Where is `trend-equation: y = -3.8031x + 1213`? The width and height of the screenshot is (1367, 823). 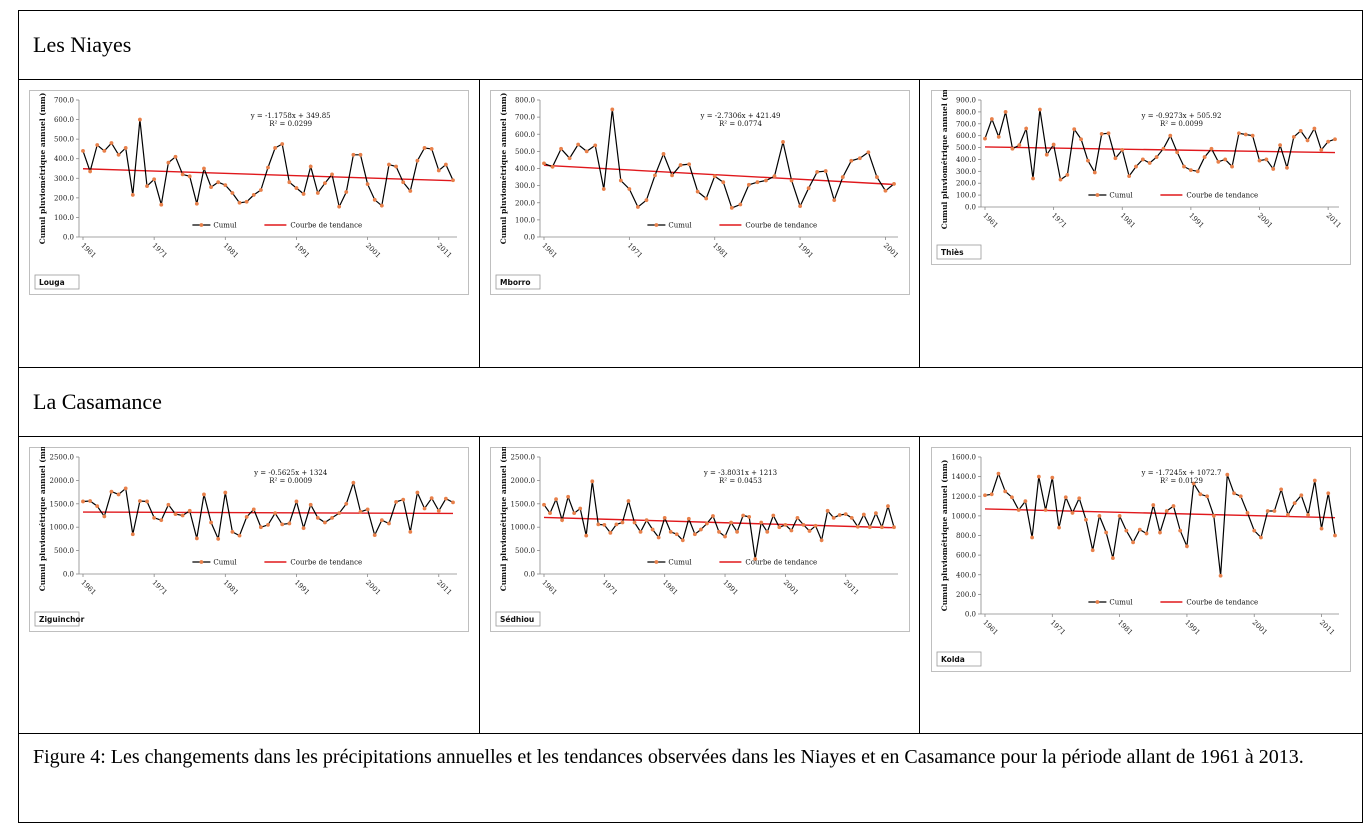
trend-equation: y = -3.8031x + 1213 is located at coordinates (739, 473).